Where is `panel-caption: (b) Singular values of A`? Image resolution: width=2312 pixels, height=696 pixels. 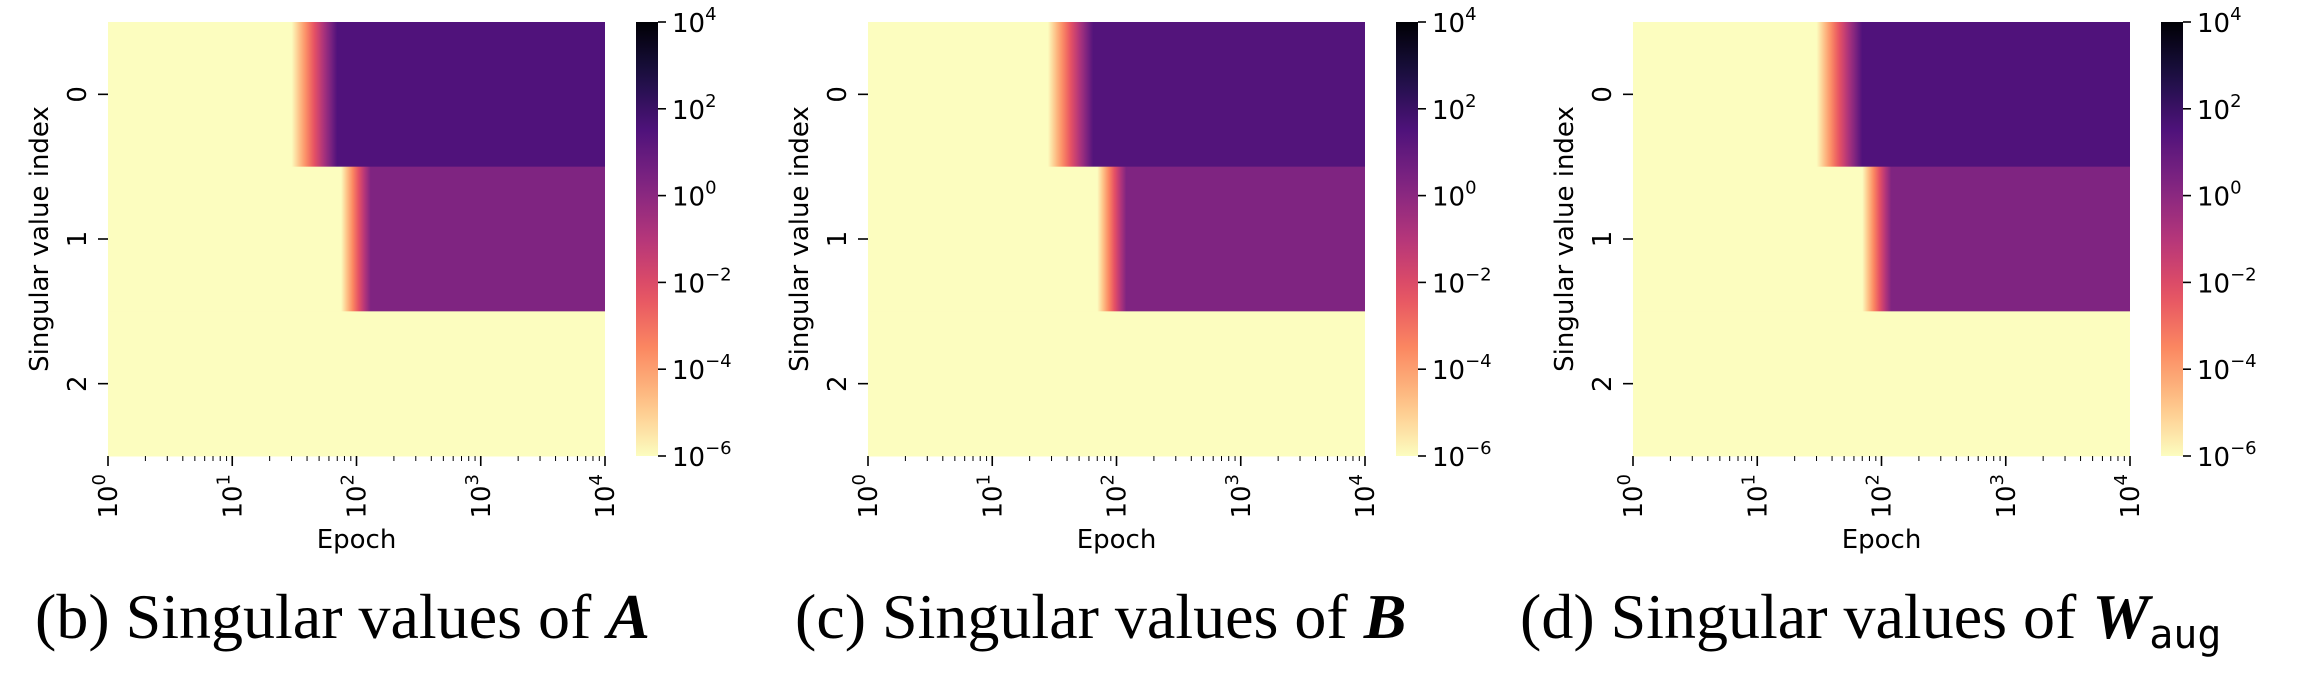 panel-caption: (b) Singular values of A is located at coordinates (342, 617).